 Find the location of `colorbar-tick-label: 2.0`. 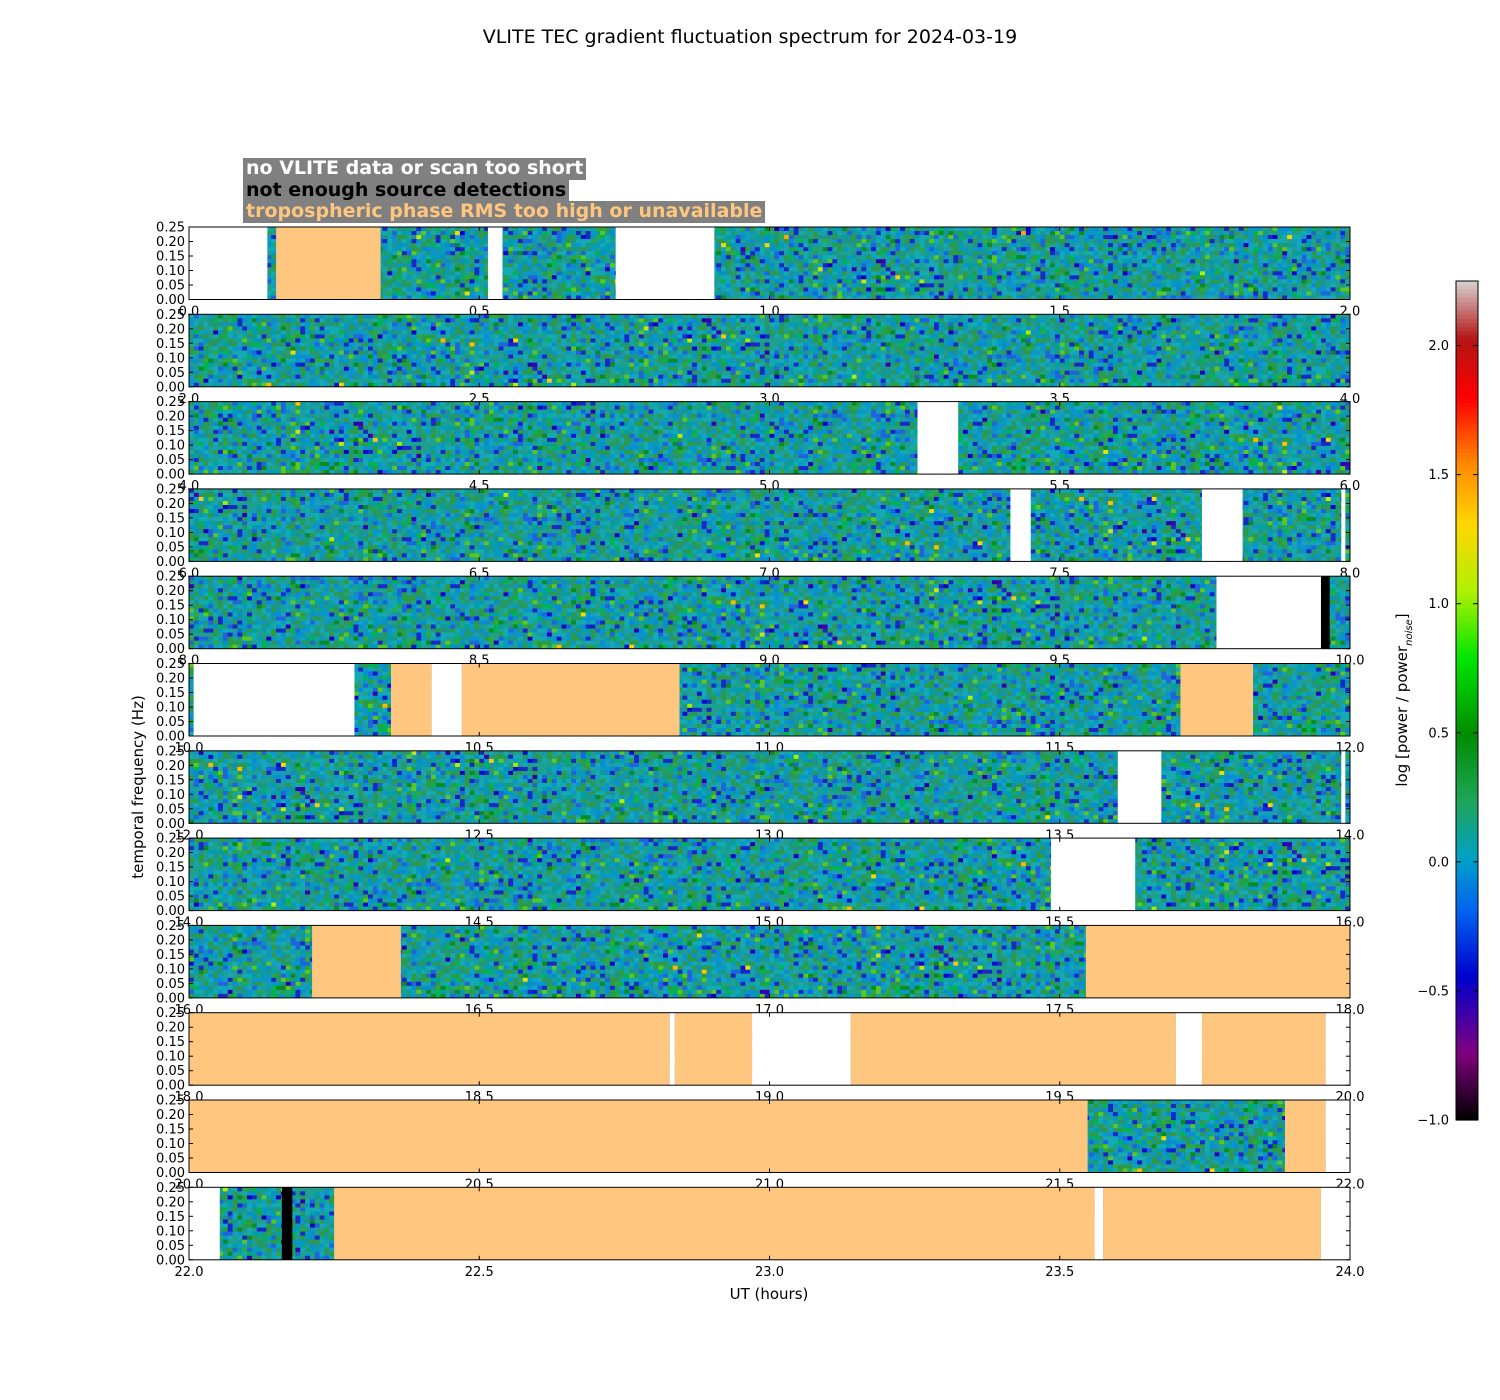

colorbar-tick-label: 2.0 is located at coordinates (1438, 346).